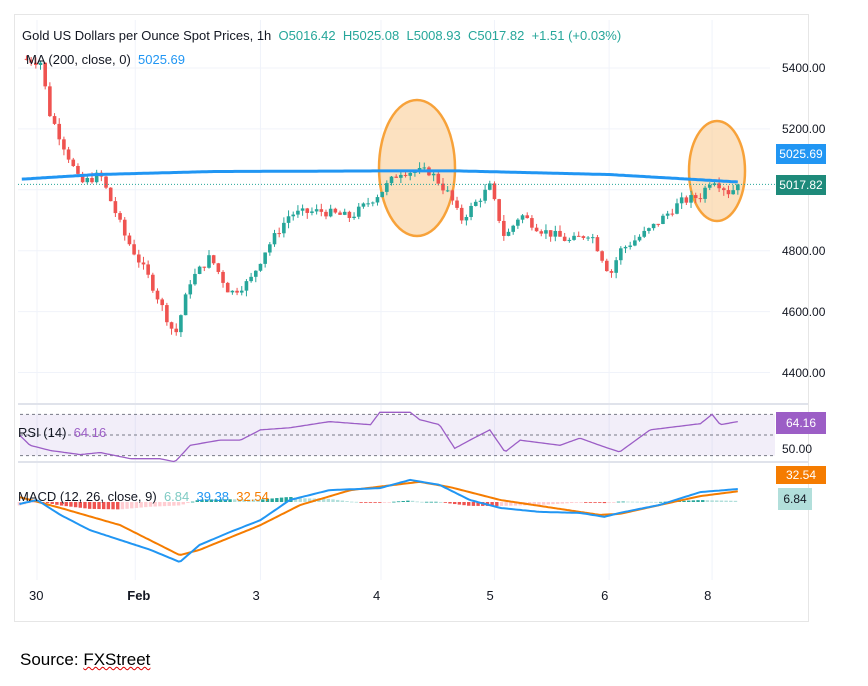 The image size is (868, 686). Describe the element at coordinates (139, 595) in the screenshot. I see `time-tick-label: Feb` at that location.